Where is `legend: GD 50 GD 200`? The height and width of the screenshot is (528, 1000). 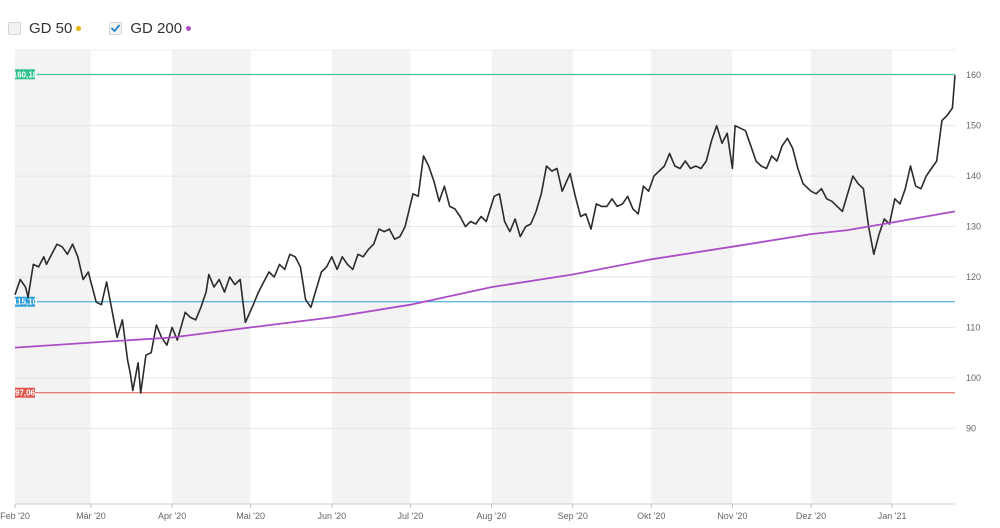 legend: GD 50 GD 200 is located at coordinates (100, 28).